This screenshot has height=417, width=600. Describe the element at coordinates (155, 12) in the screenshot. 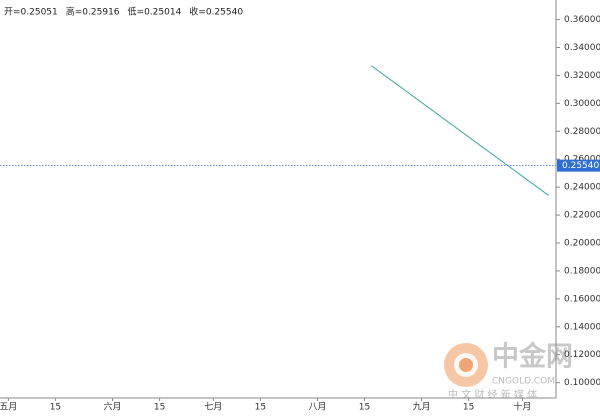

I see `ohlc-value: 低=0.25014` at that location.